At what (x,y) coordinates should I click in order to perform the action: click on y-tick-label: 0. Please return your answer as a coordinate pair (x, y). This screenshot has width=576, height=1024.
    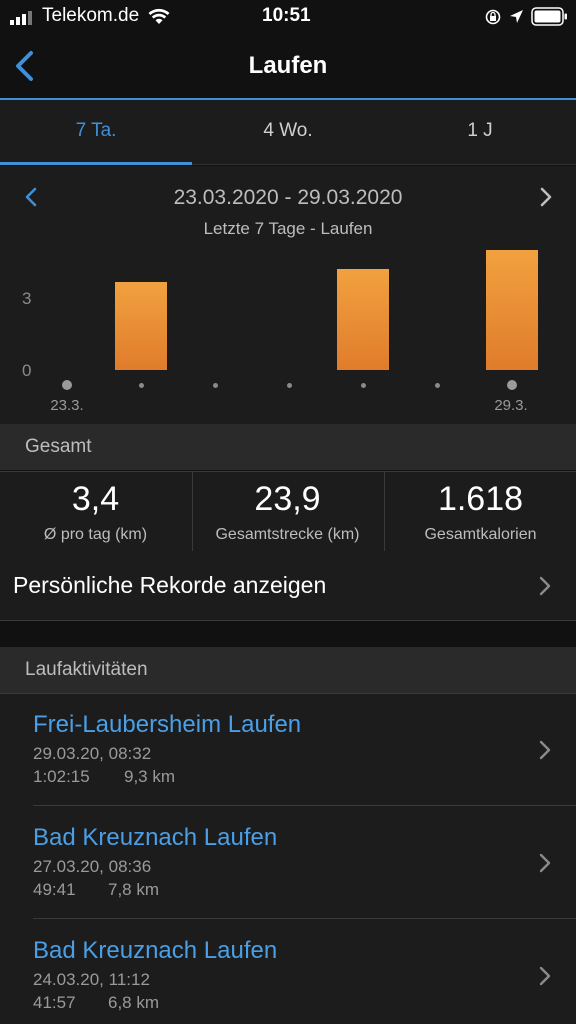
    Looking at the image, I should click on (27, 370).